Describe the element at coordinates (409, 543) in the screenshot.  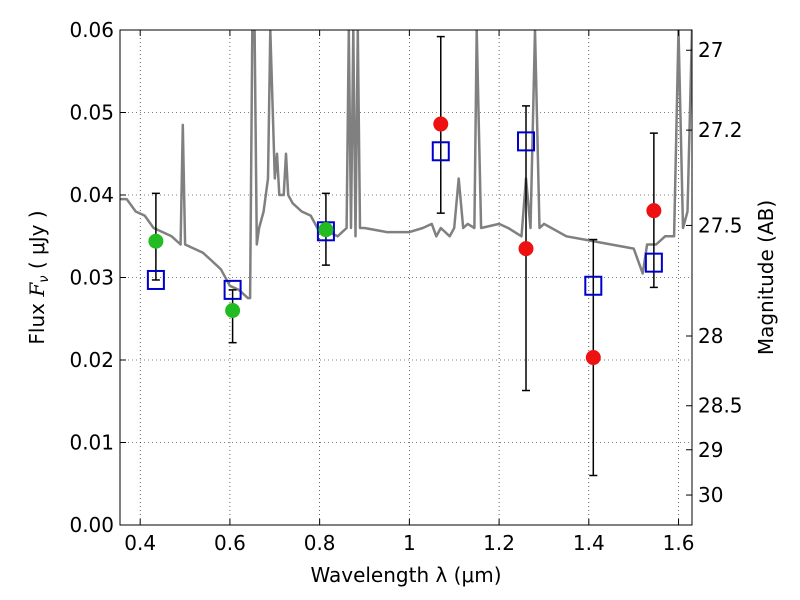
I see `x-tick-label: 1` at that location.